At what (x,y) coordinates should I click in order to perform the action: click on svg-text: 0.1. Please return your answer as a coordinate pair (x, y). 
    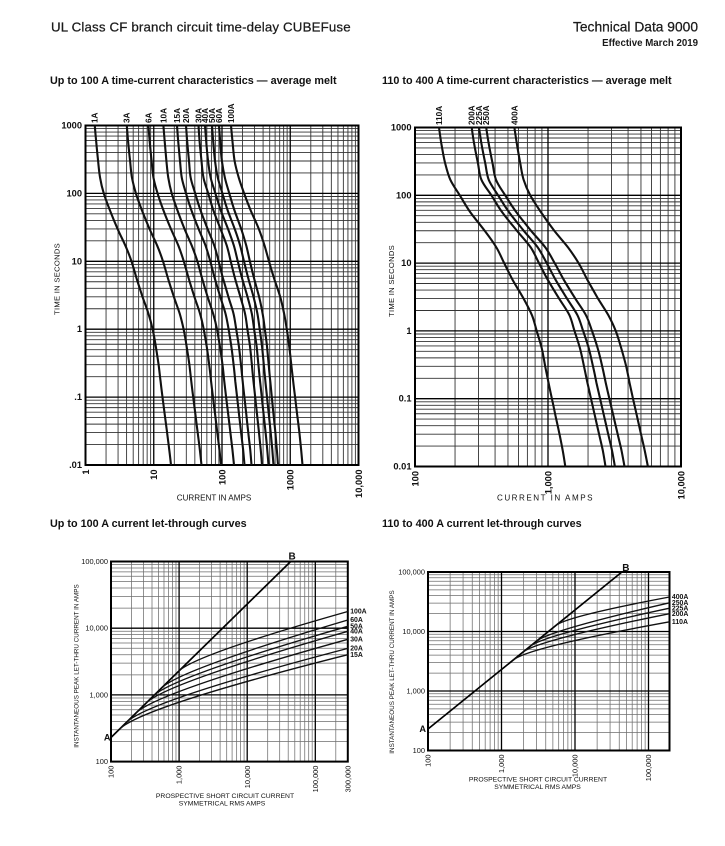
    Looking at the image, I should click on (405, 399).